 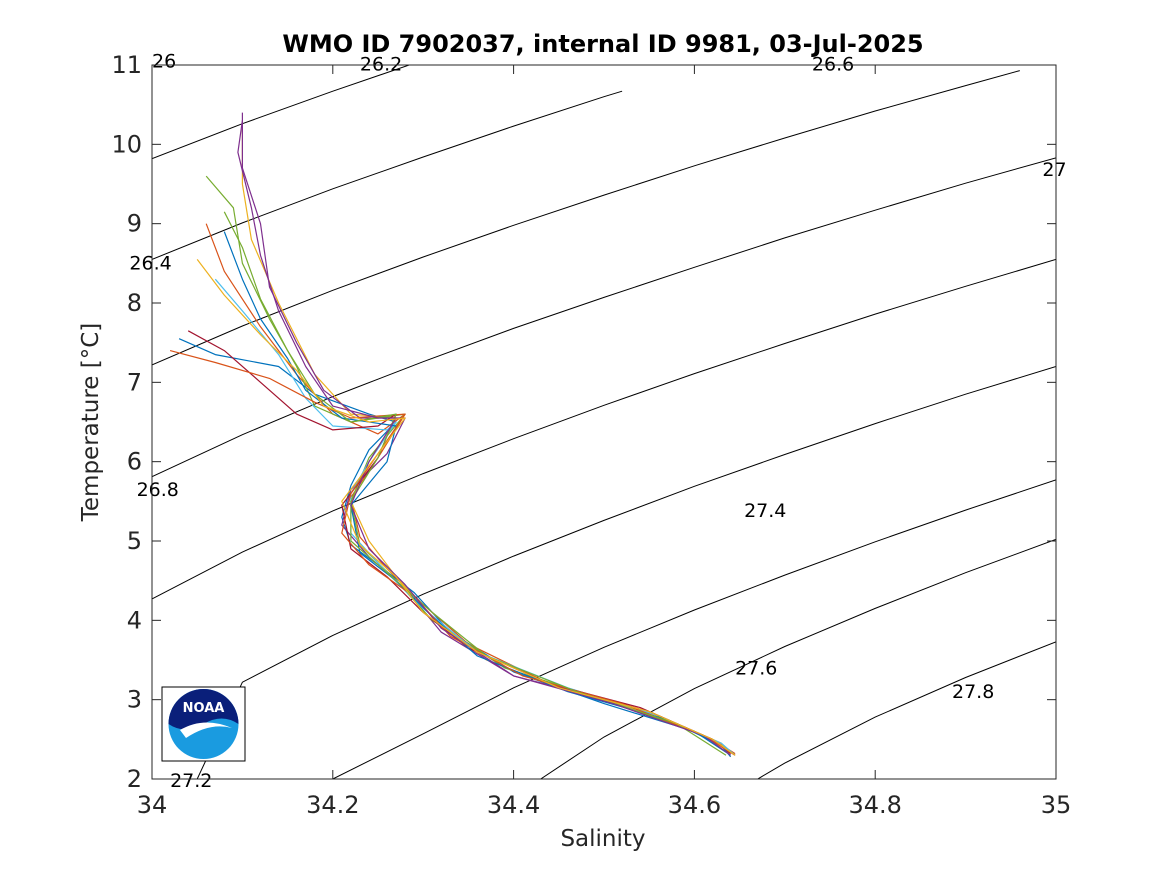 I want to click on x-axis-label: Salinity, so click(x=602, y=839).